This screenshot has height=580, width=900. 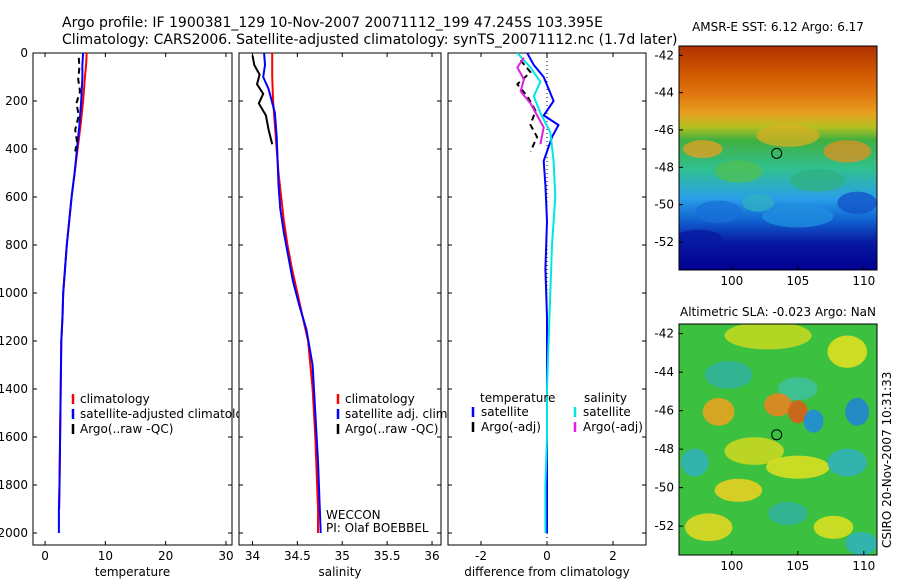 I want to click on x-tick-label: 35, so click(x=342, y=556).